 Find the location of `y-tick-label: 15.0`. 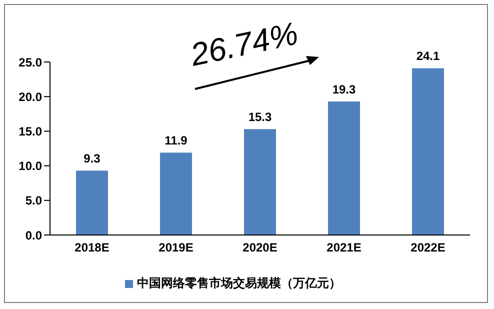

y-tick-label: 15.0 is located at coordinates (30, 131).